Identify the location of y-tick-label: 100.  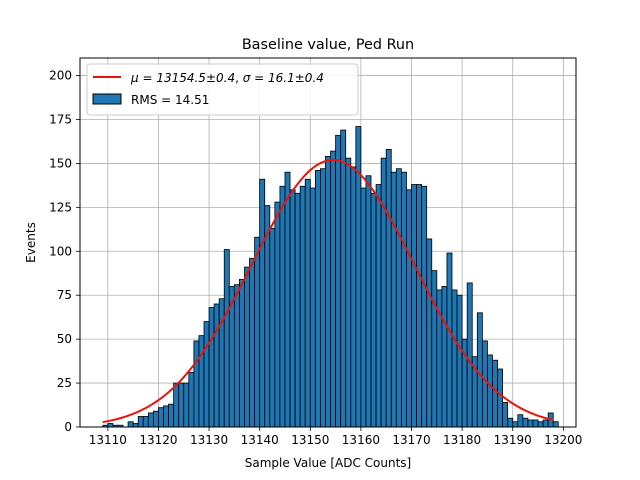
(60, 251).